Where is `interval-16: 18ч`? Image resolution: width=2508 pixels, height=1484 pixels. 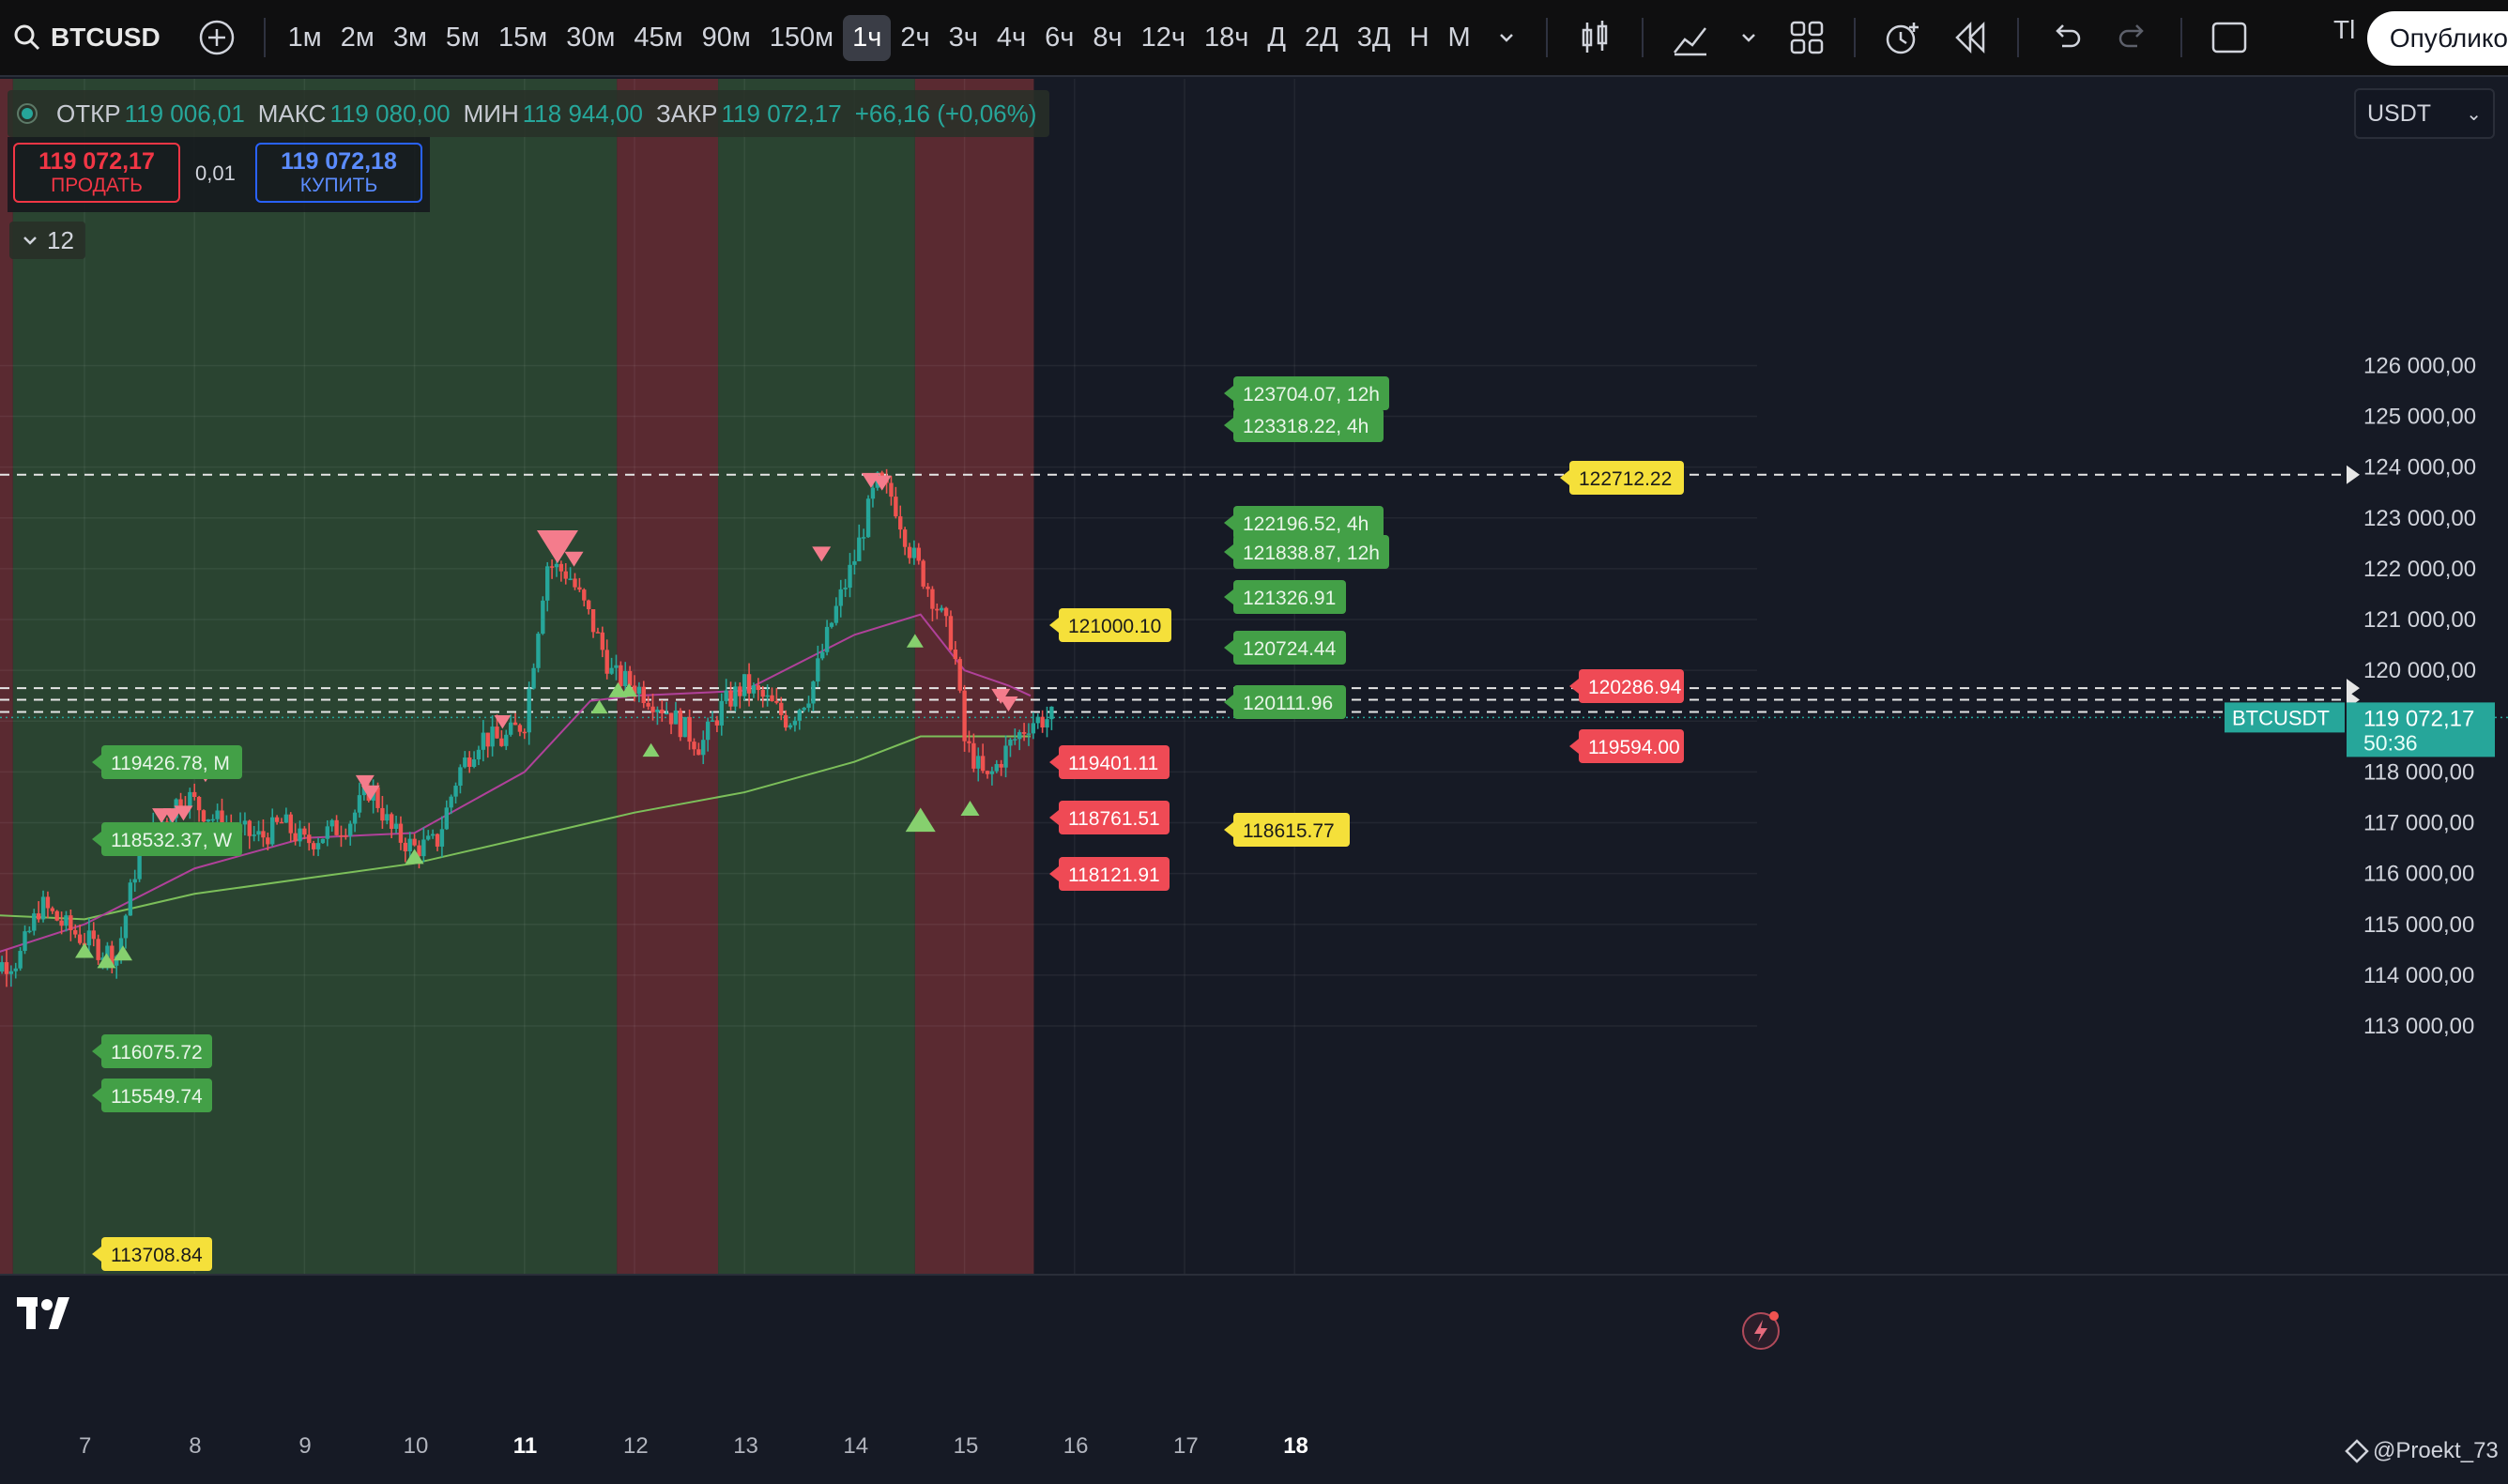 interval-16: 18ч is located at coordinates (1226, 37).